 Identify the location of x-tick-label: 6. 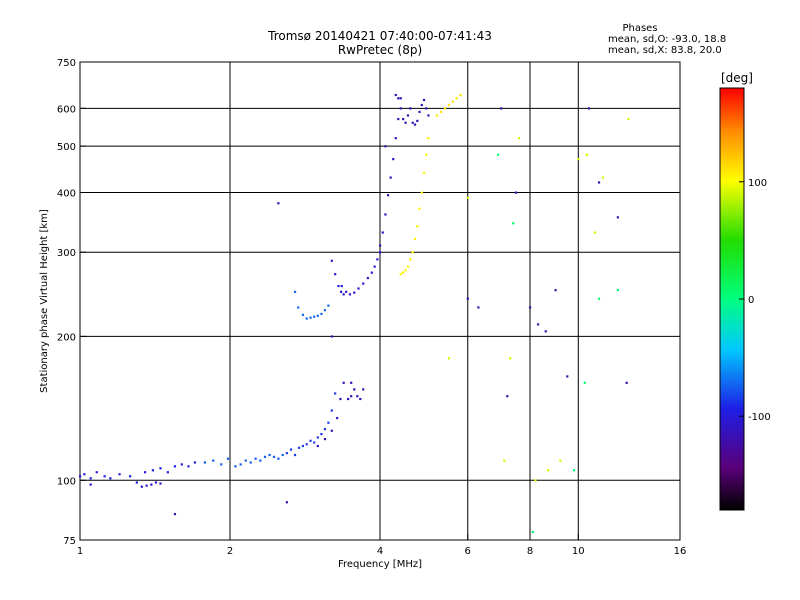
(468, 551).